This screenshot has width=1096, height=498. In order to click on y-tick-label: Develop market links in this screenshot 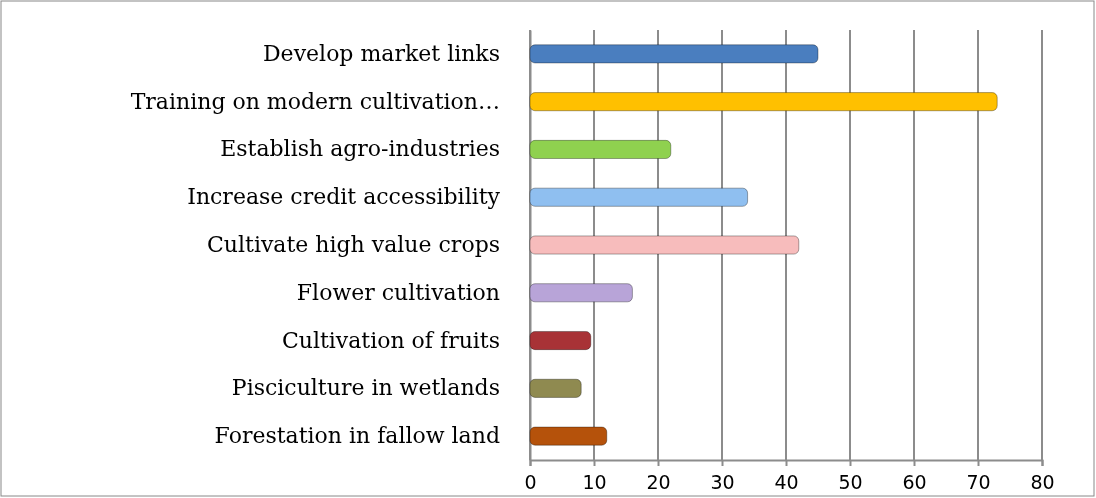, I will do `click(381, 53)`.